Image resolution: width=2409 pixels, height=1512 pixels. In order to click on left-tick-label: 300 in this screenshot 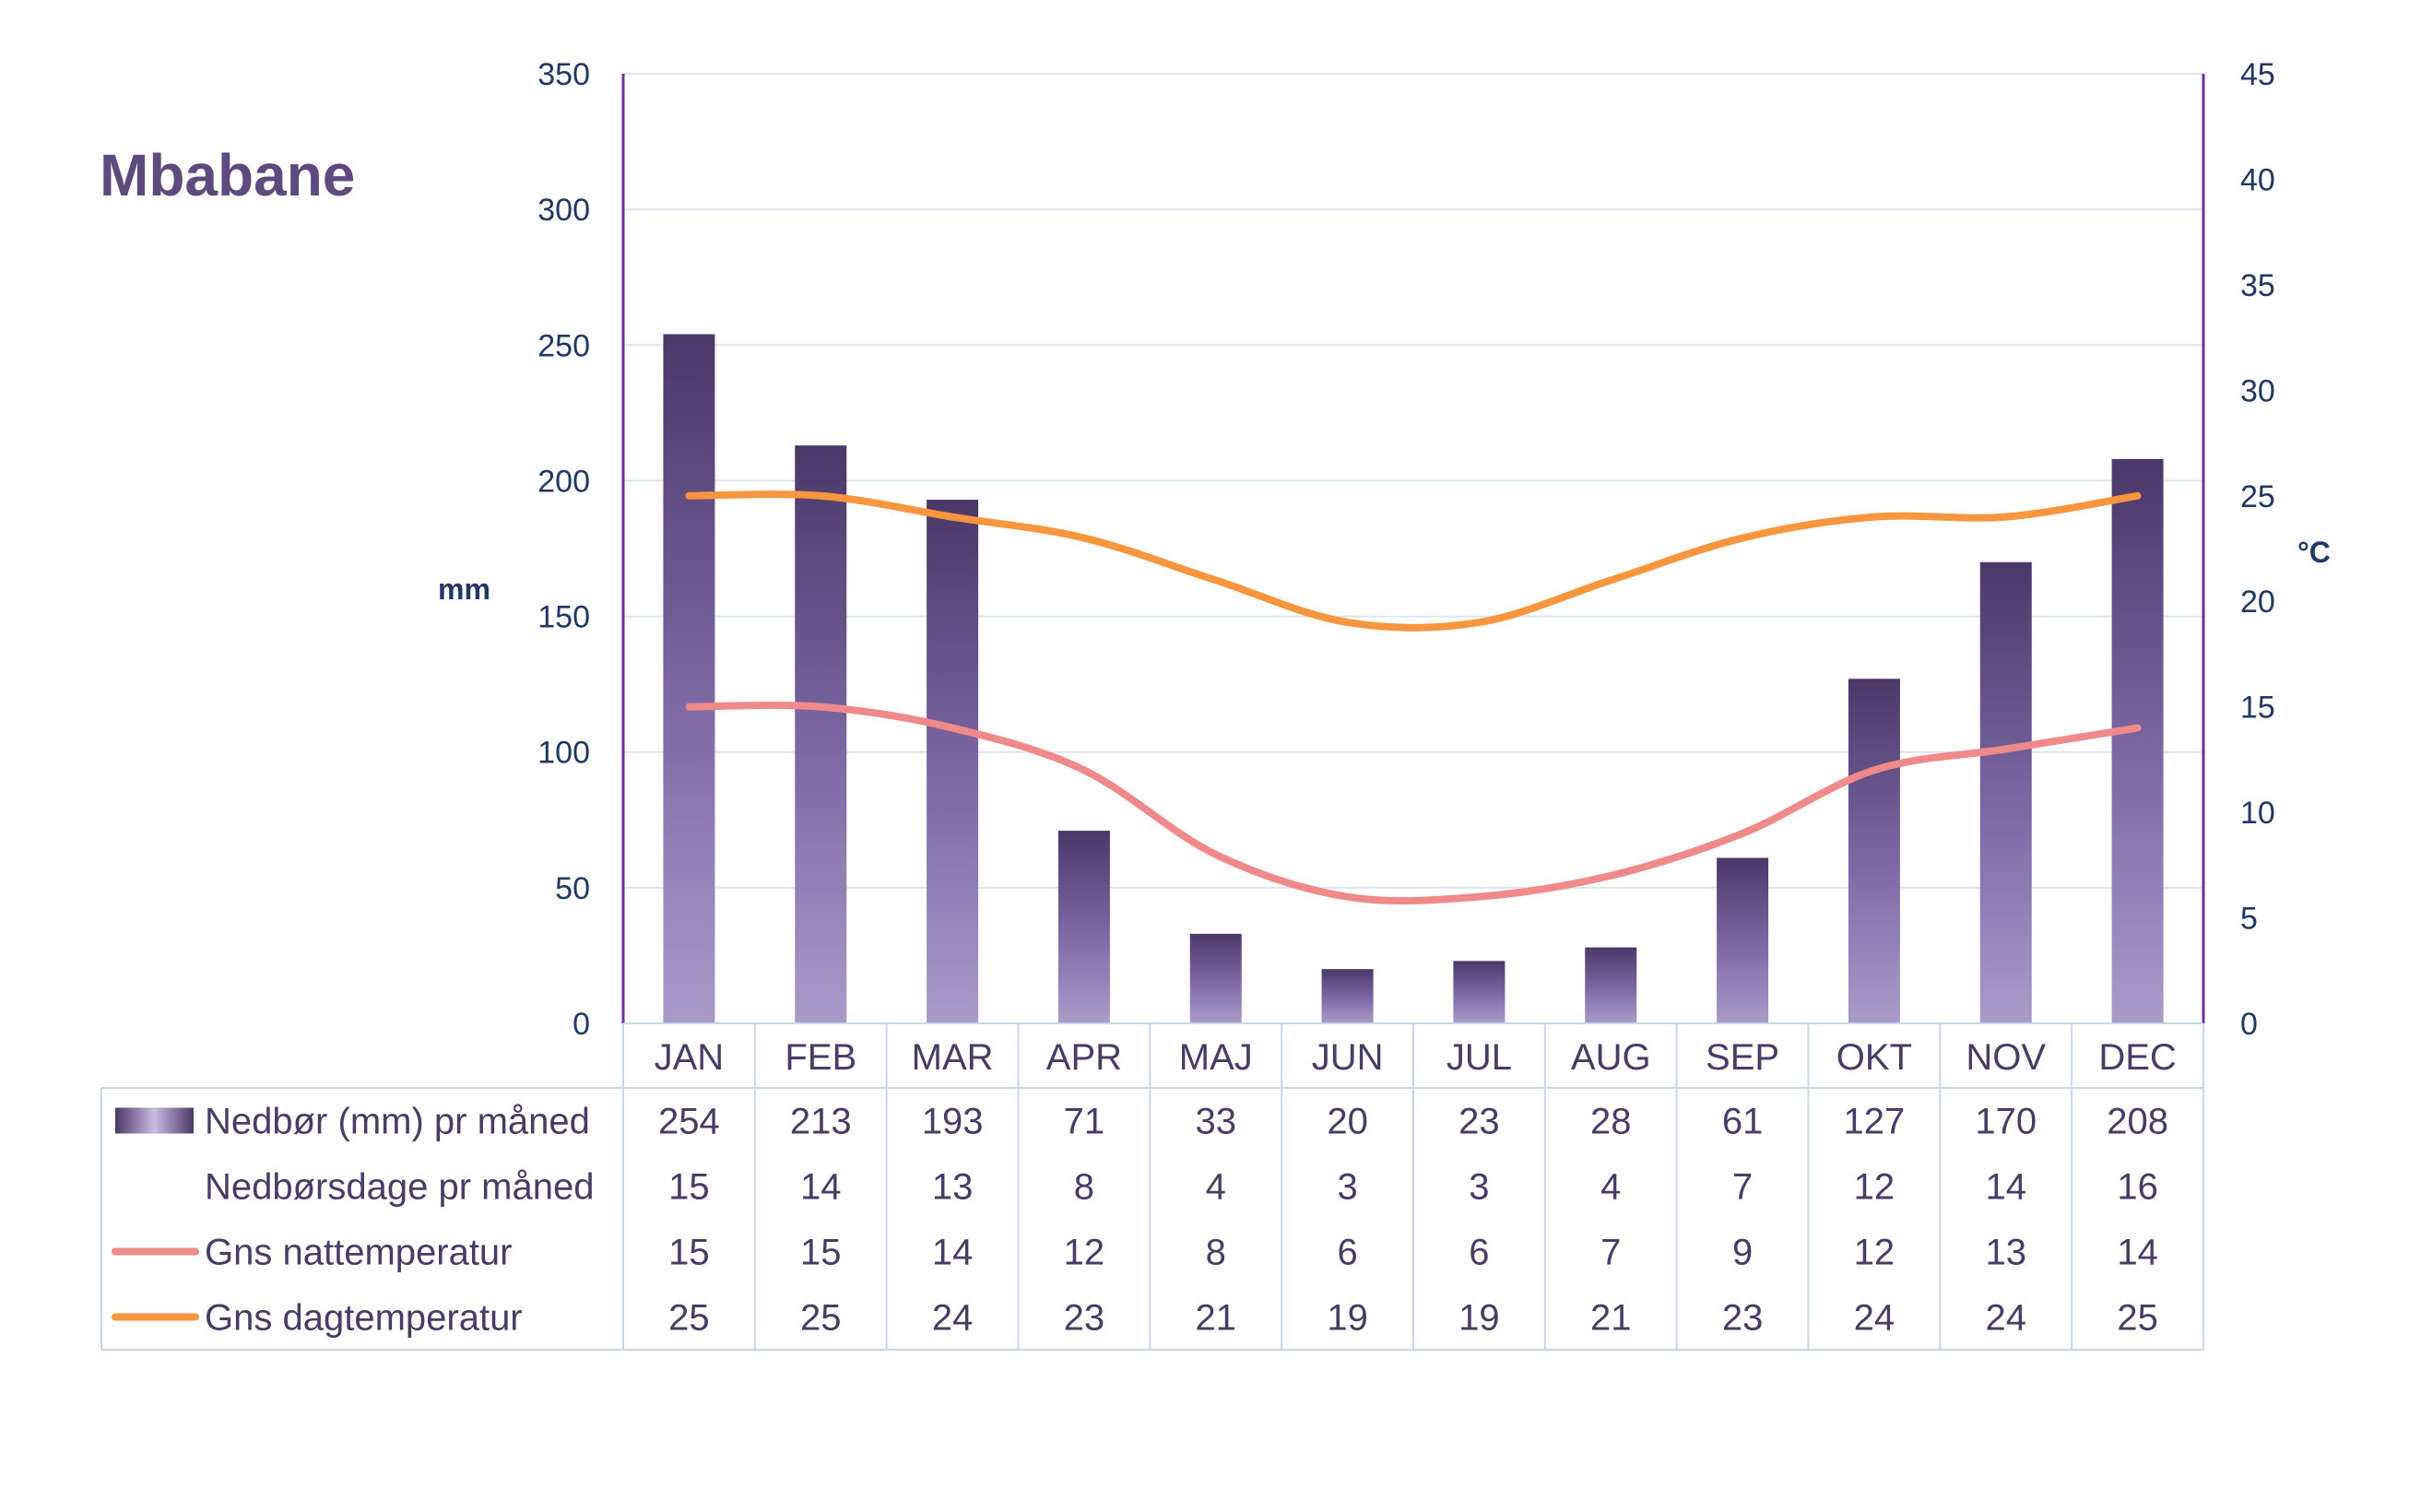, I will do `click(563, 210)`.